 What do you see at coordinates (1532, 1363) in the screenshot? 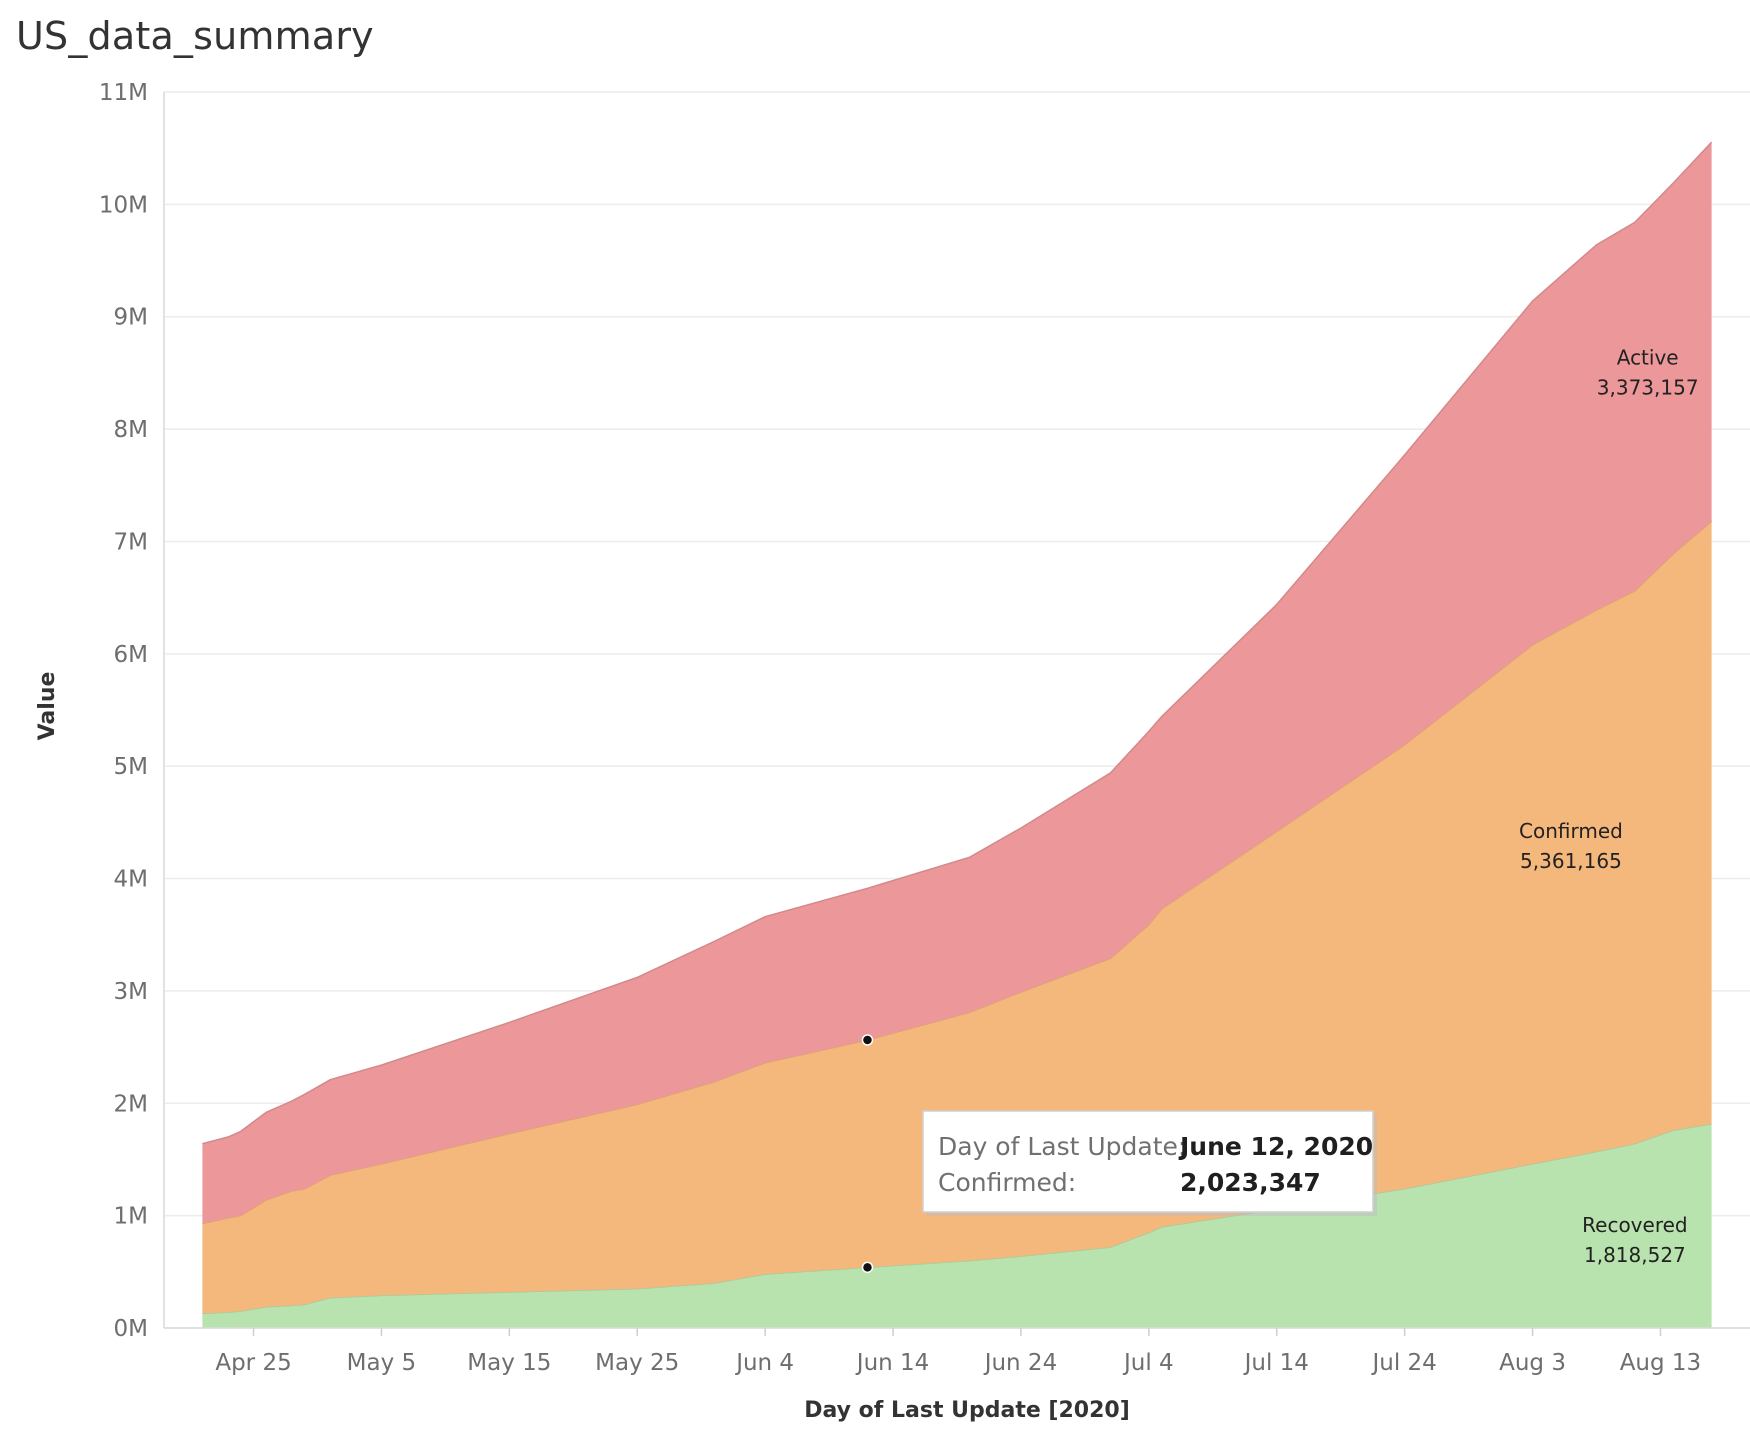
I see `x-tick-label: Aug 3` at bounding box center [1532, 1363].